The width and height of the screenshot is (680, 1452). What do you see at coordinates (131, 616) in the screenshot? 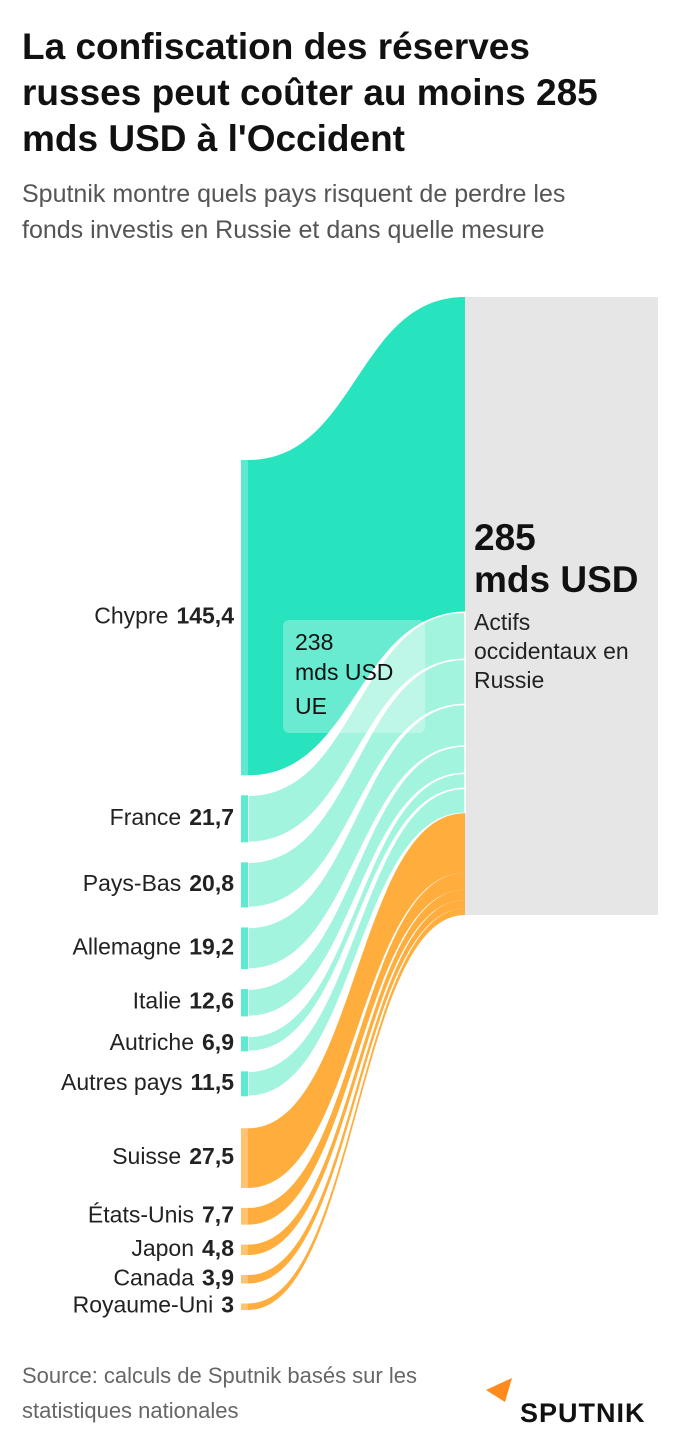
I see `country-name: Chypre` at bounding box center [131, 616].